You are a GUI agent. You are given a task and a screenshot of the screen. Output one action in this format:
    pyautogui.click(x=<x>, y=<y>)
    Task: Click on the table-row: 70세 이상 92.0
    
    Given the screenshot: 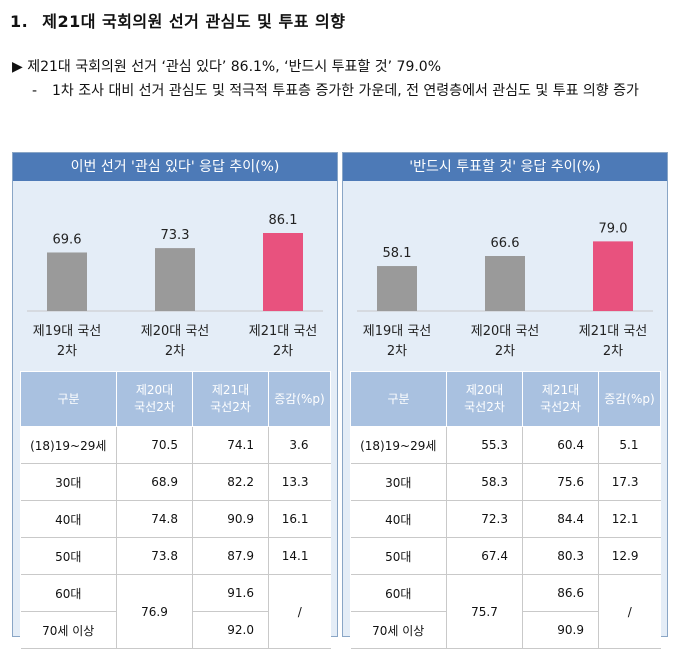 What is the action you would take?
    pyautogui.click(x=175, y=630)
    